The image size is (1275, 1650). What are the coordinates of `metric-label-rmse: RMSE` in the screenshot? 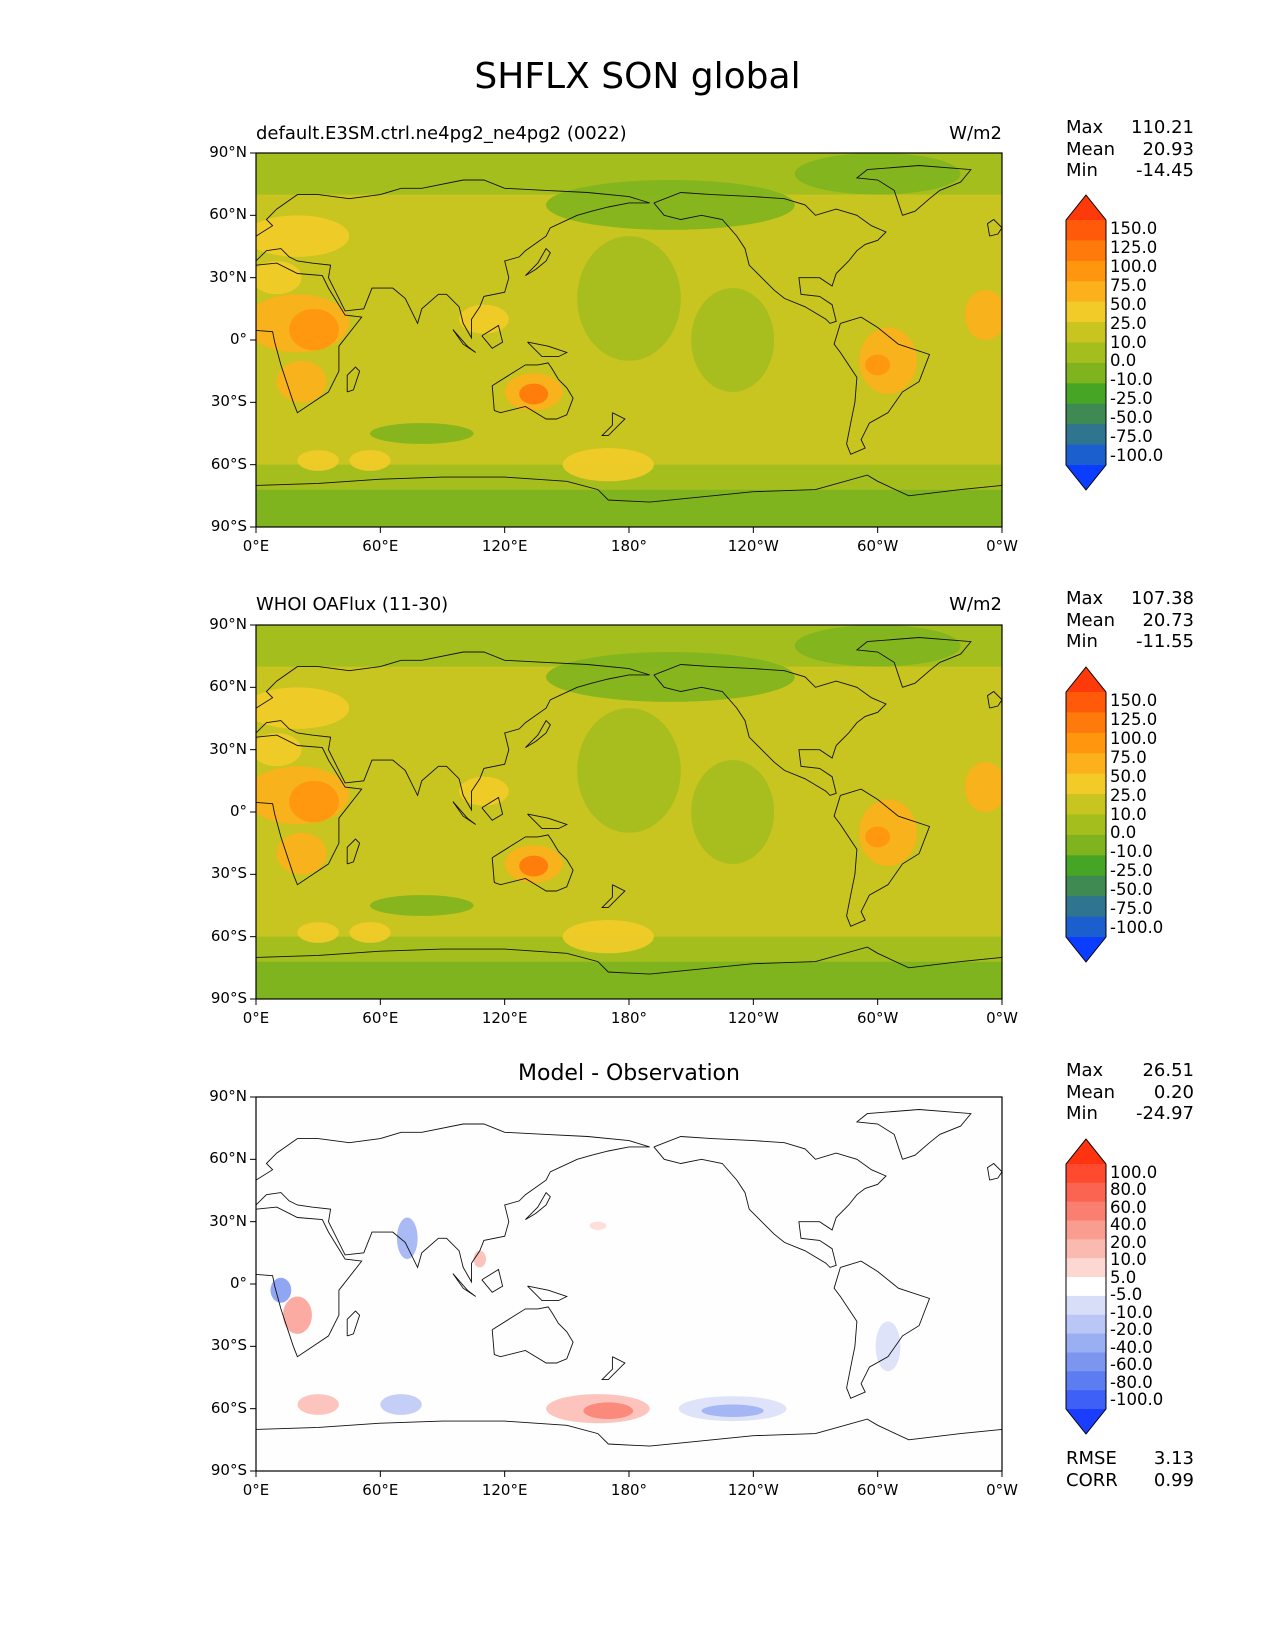 It's located at (1091, 1458).